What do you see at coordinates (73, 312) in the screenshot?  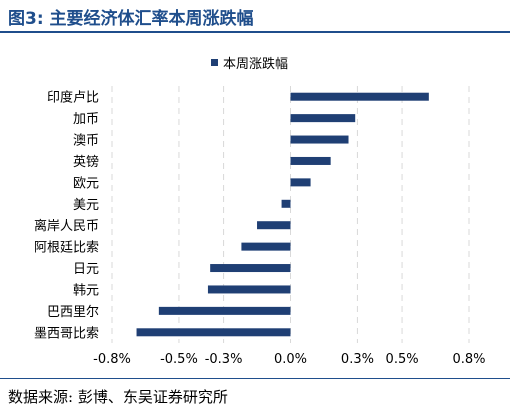 I see `category-label: 巴西里尔` at bounding box center [73, 312].